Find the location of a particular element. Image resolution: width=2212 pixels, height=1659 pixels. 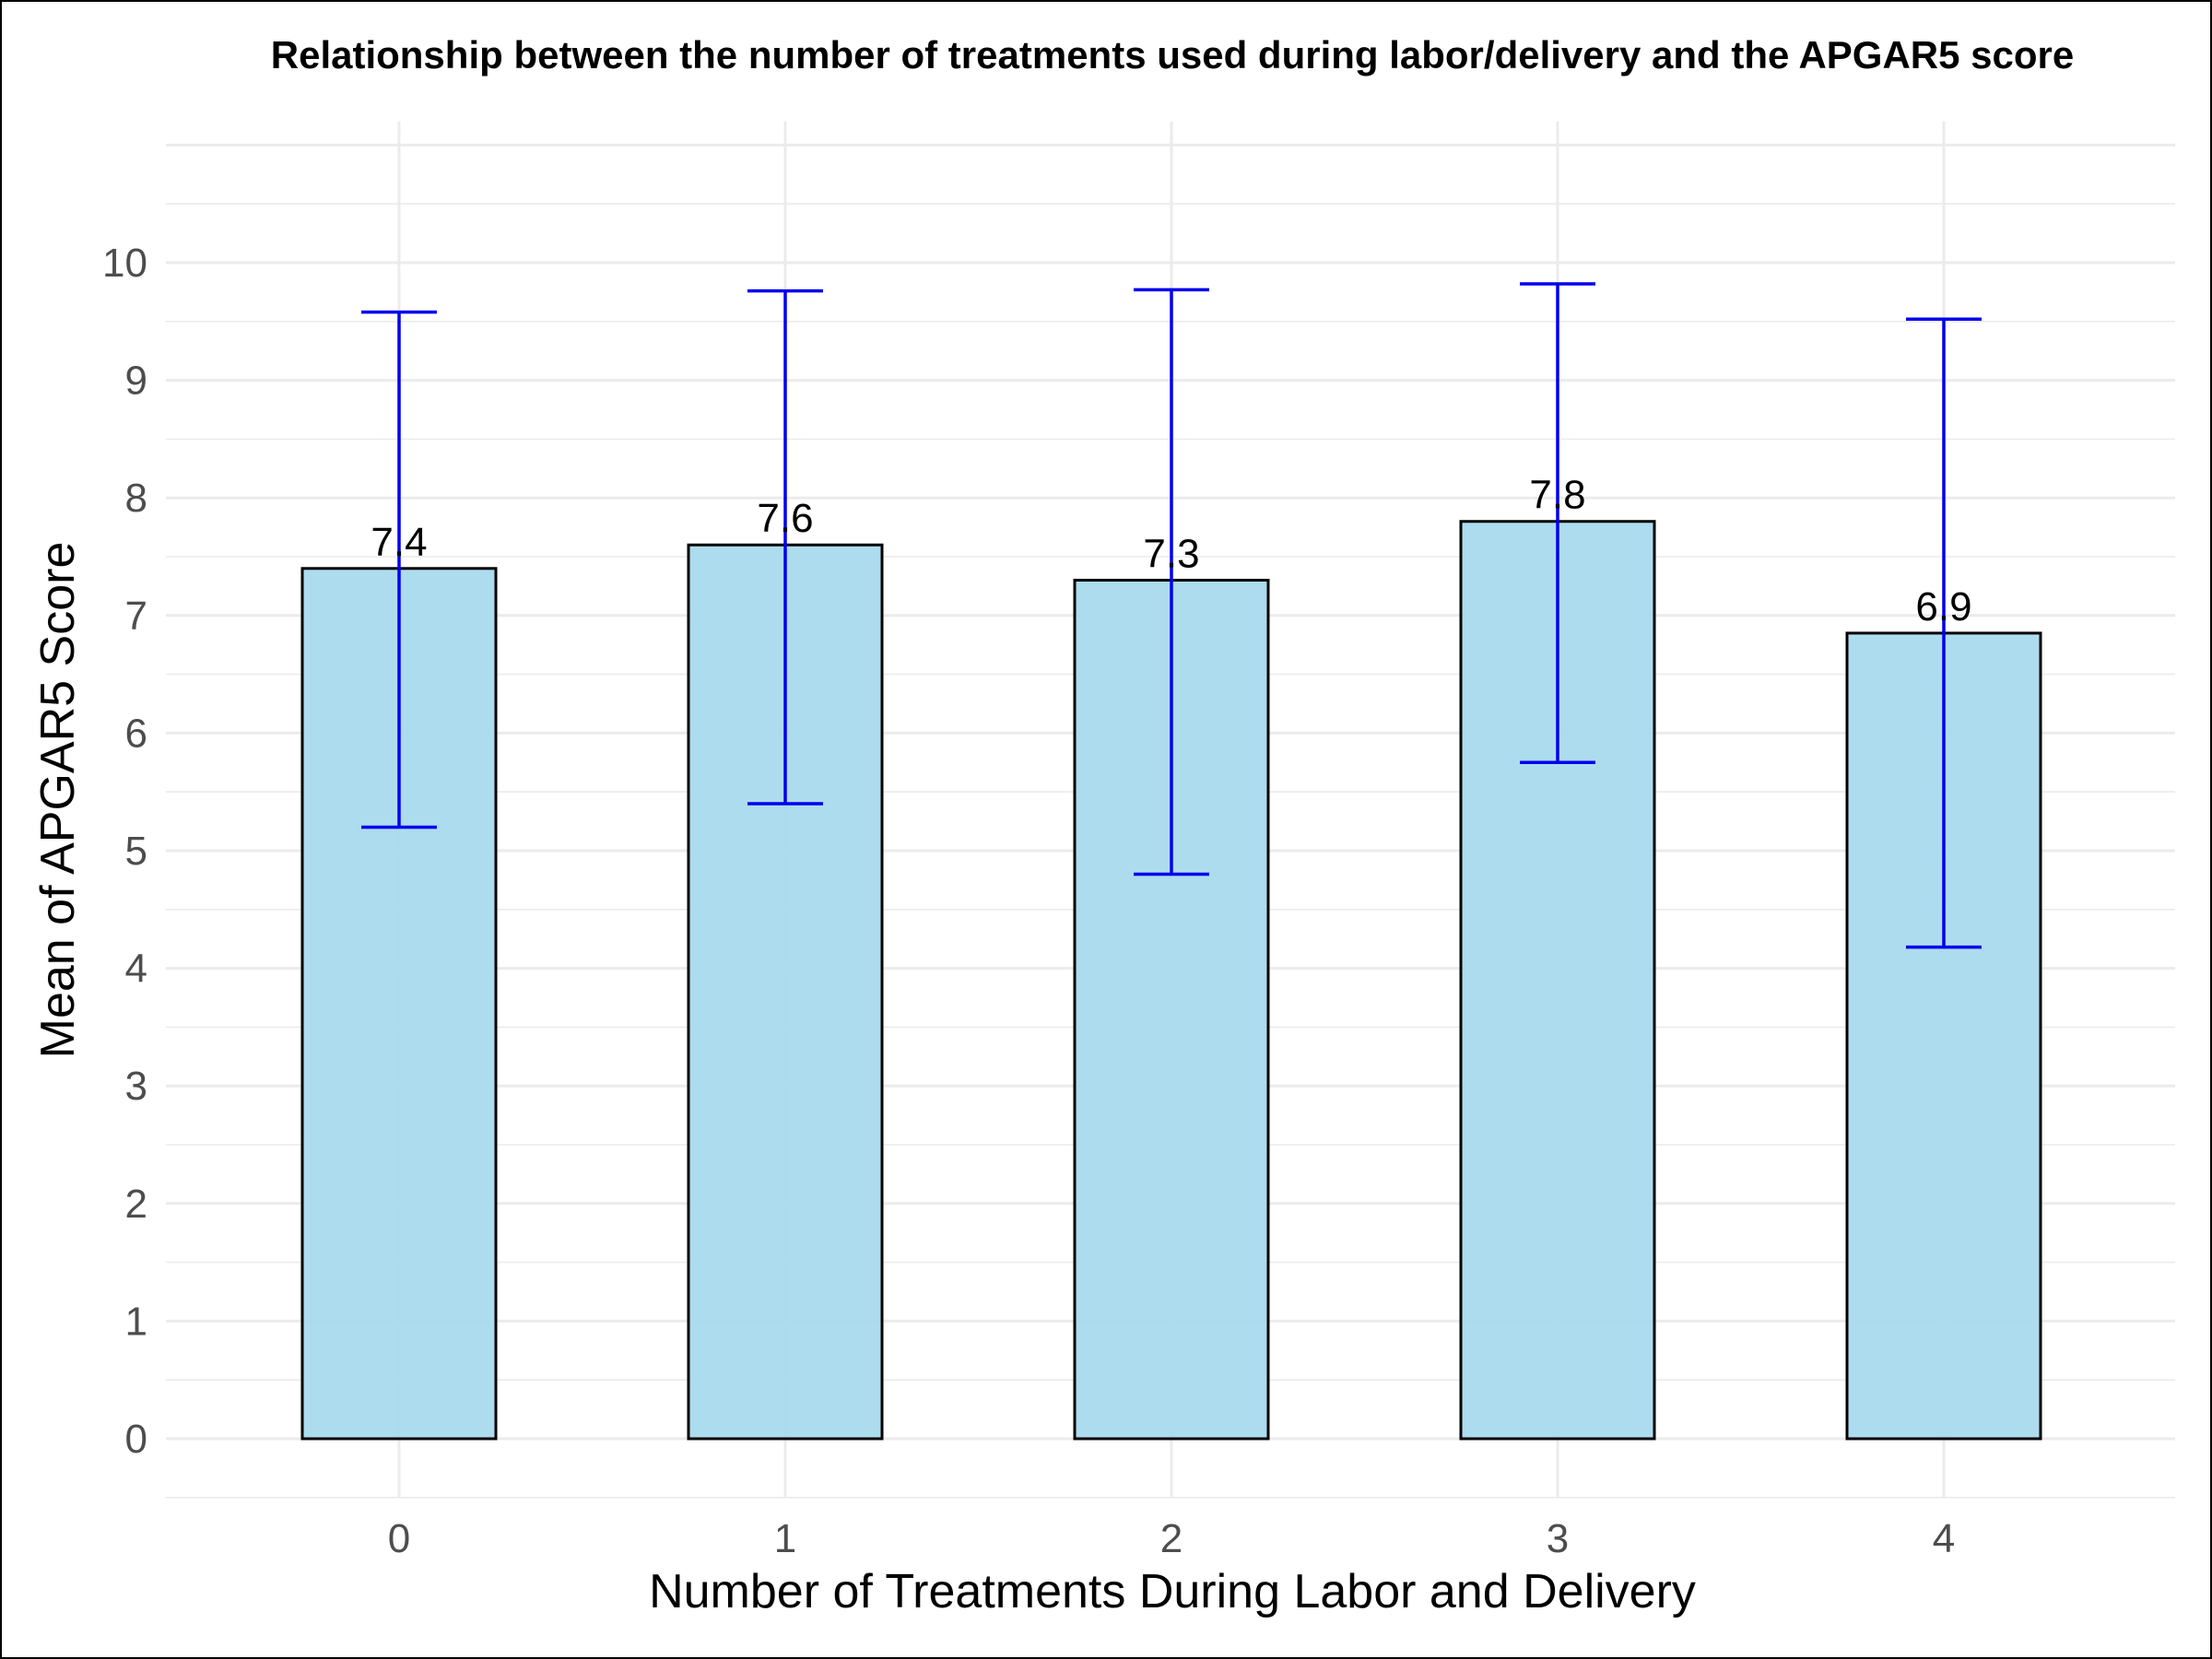

y-tick-2: 2 is located at coordinates (136, 1204).